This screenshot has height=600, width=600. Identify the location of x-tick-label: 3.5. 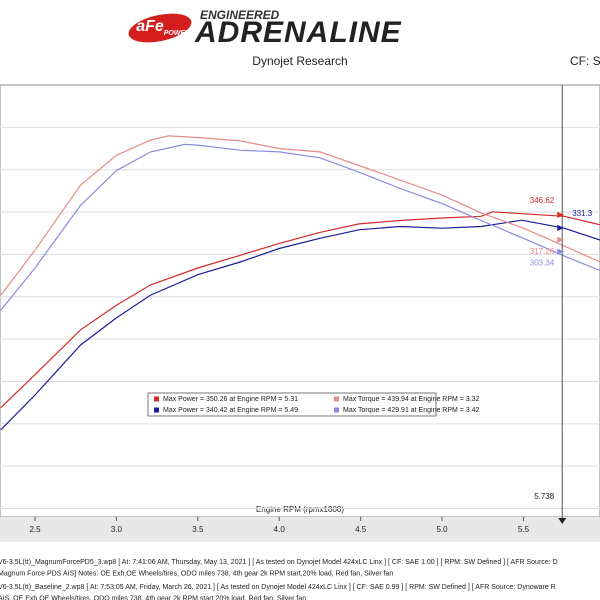
(198, 529).